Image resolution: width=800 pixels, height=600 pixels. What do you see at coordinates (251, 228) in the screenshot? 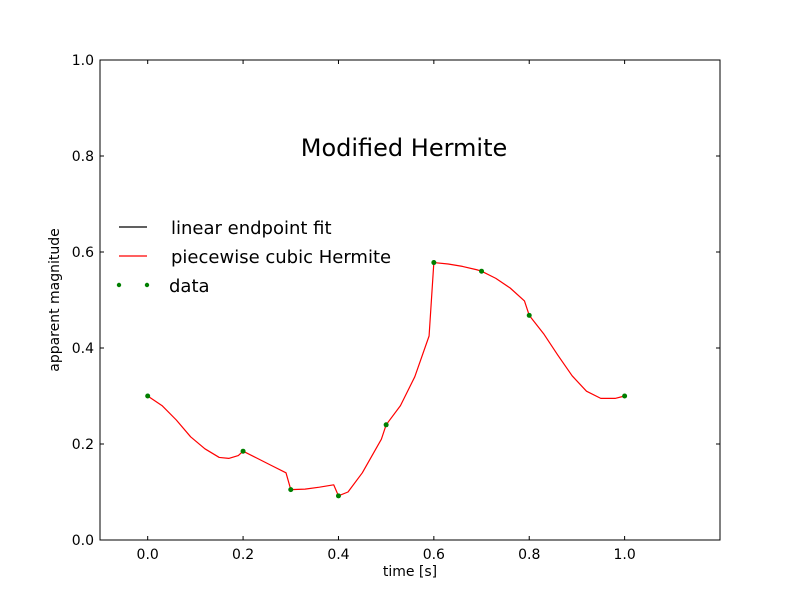
I see `legend-label: linear endpoint fit` at bounding box center [251, 228].